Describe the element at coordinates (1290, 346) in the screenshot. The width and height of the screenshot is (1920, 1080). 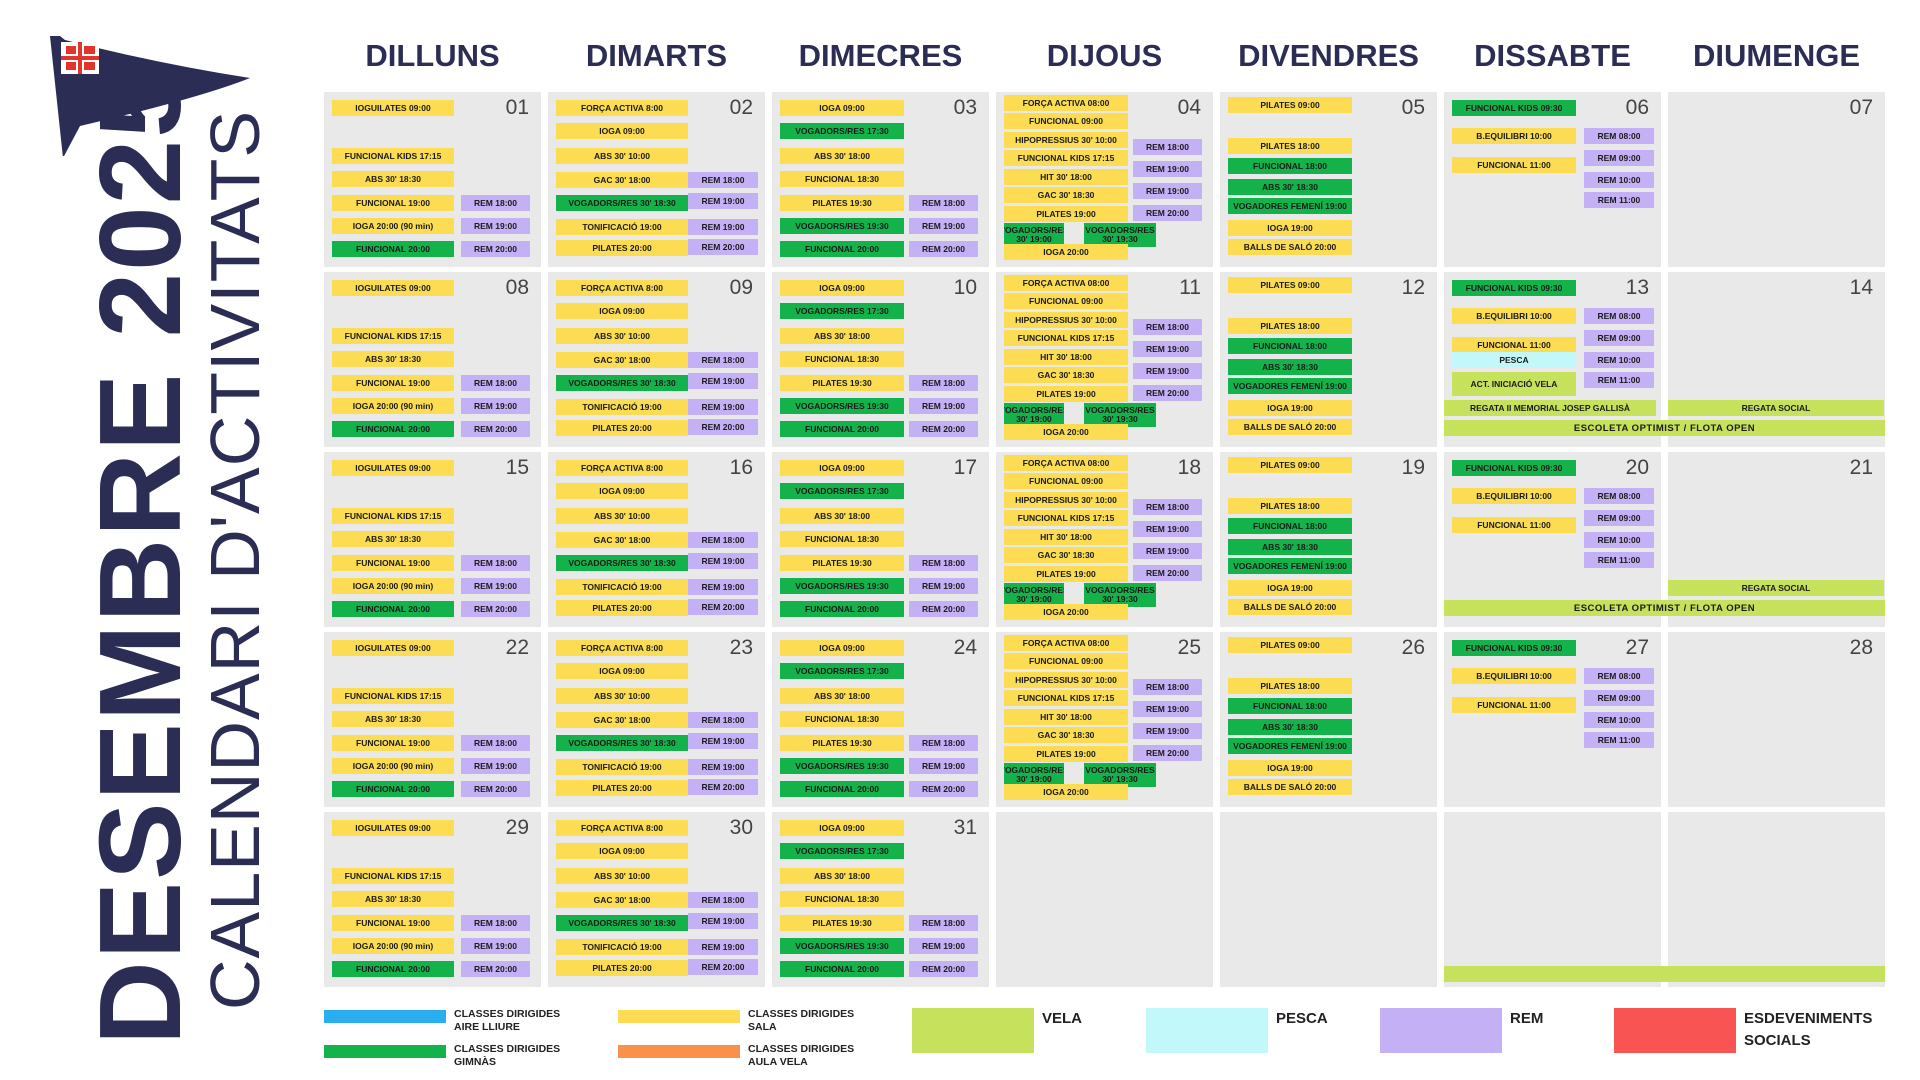
I see `event-gimnas: FUNCIONAL 18:00` at that location.